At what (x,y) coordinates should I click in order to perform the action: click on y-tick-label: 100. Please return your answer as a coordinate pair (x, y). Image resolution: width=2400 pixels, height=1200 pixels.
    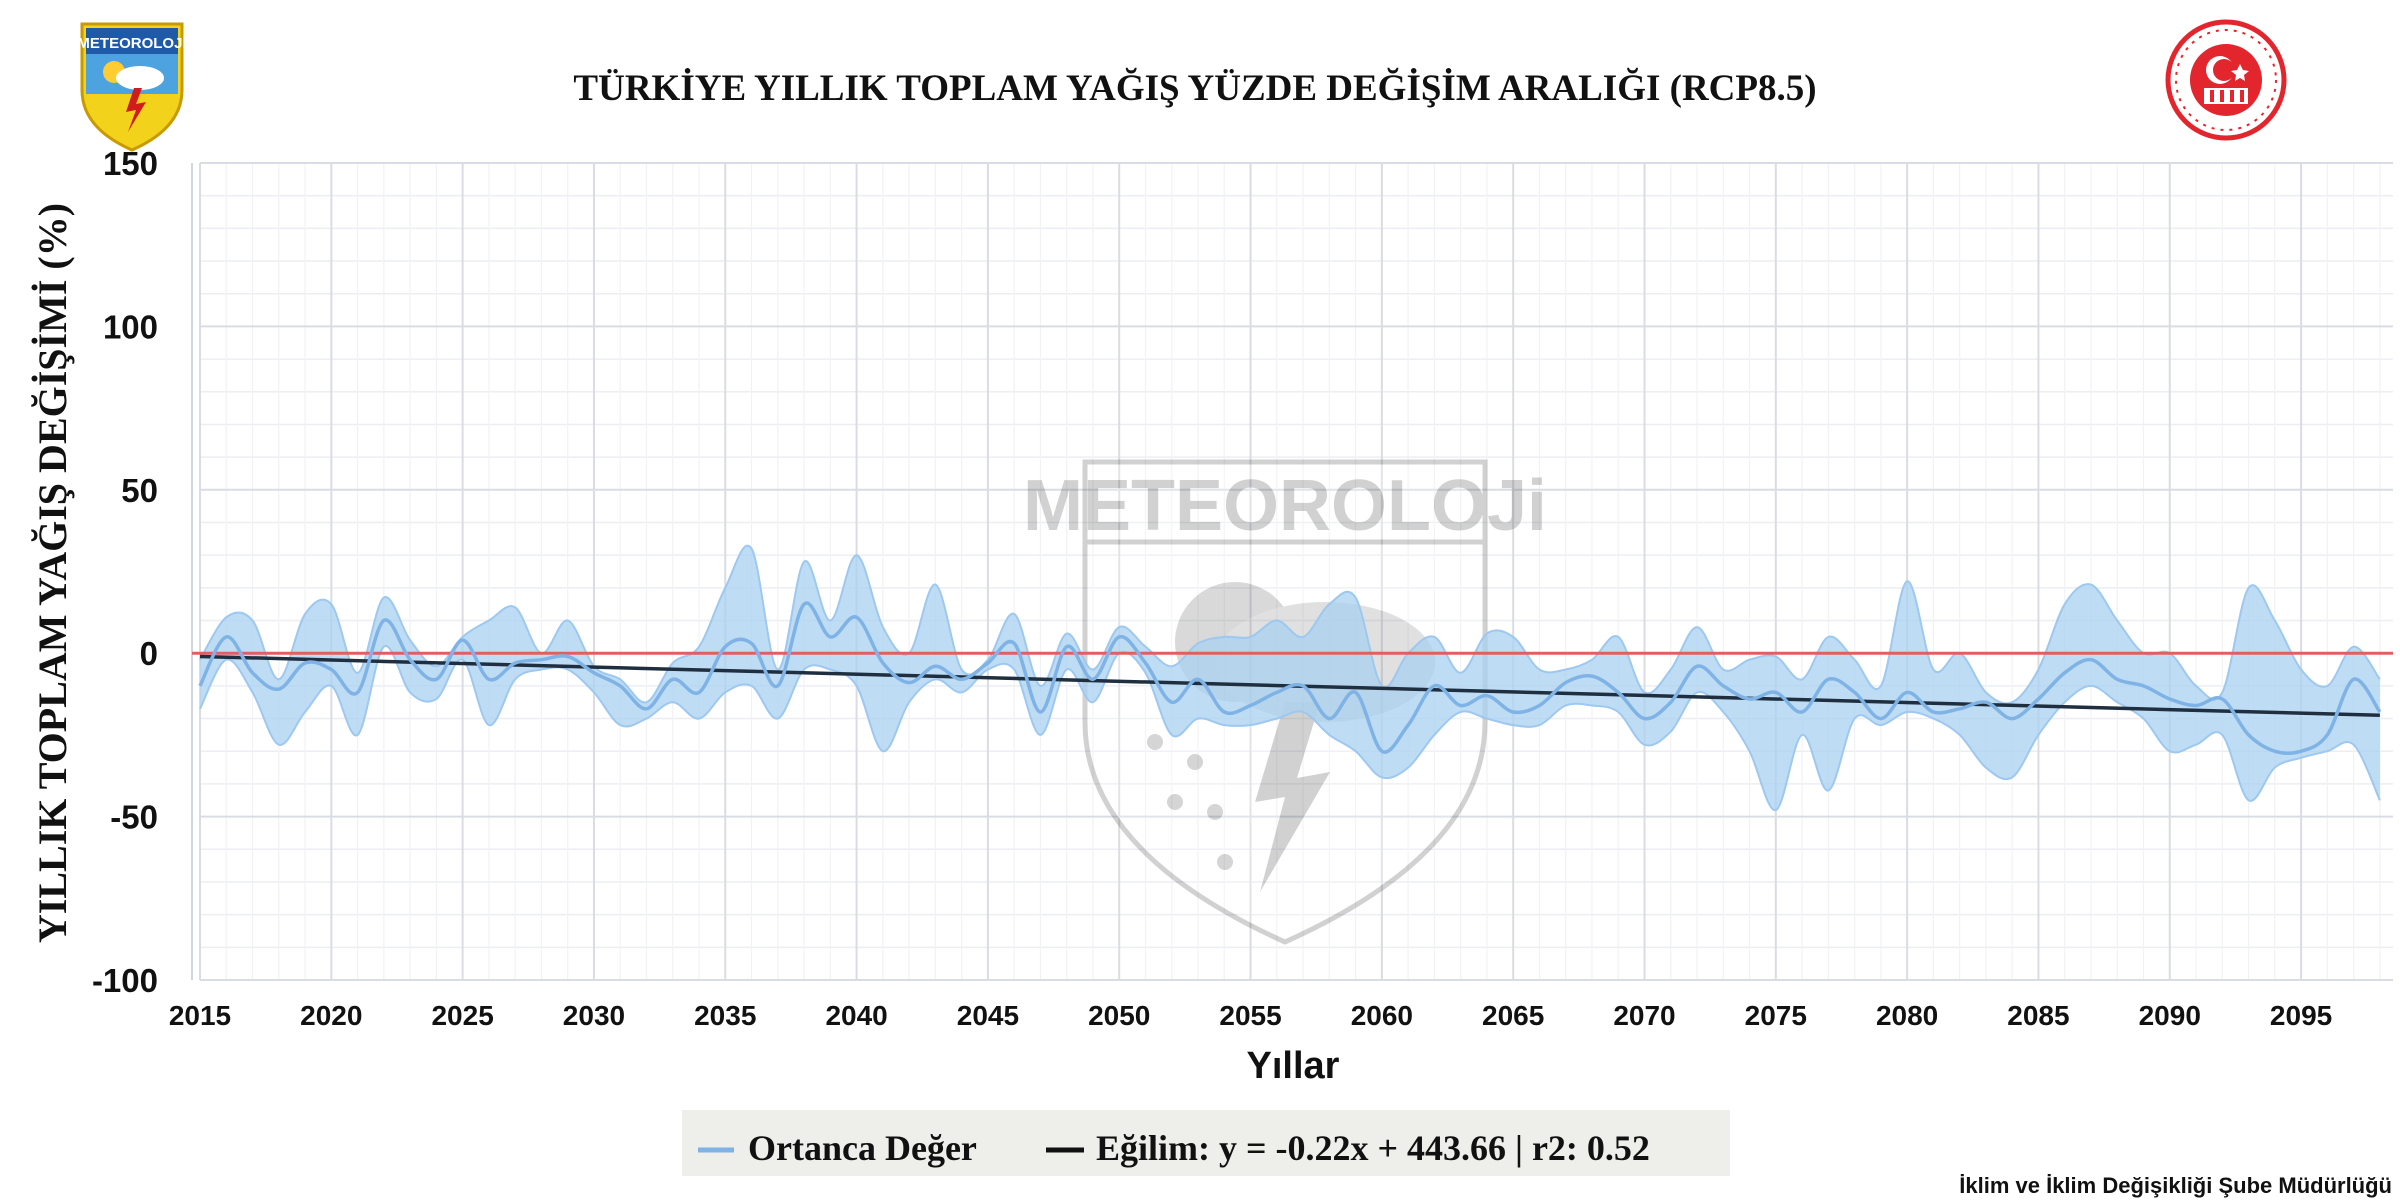
    Looking at the image, I should click on (130, 326).